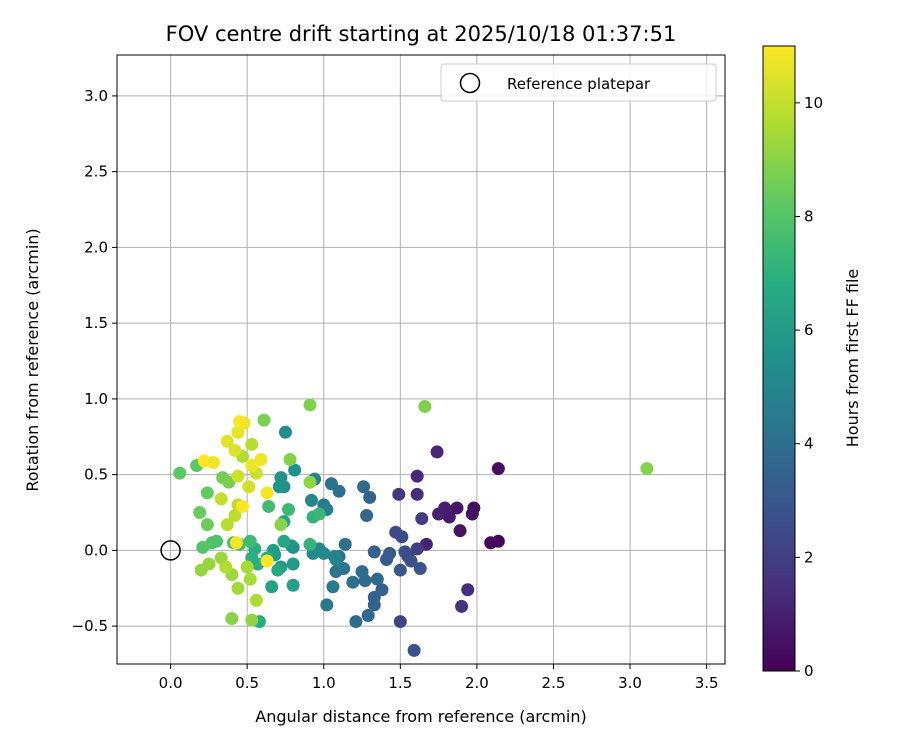 This screenshot has width=900, height=750. Describe the element at coordinates (171, 683) in the screenshot. I see `x-tick-label: 0.0` at that location.